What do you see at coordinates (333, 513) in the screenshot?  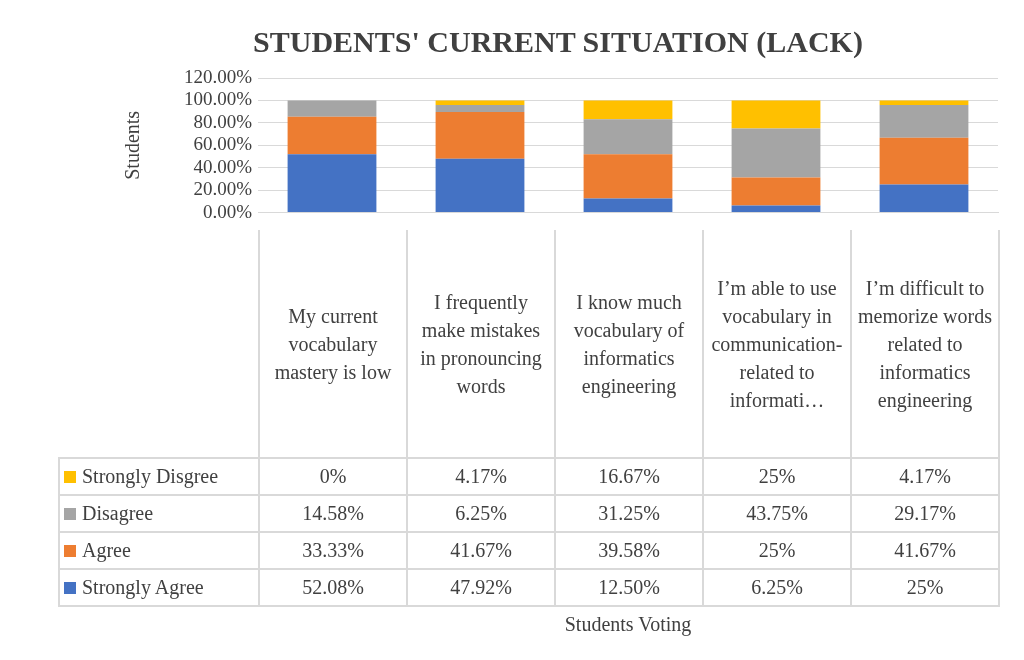 I see `data-label: 14.58%` at bounding box center [333, 513].